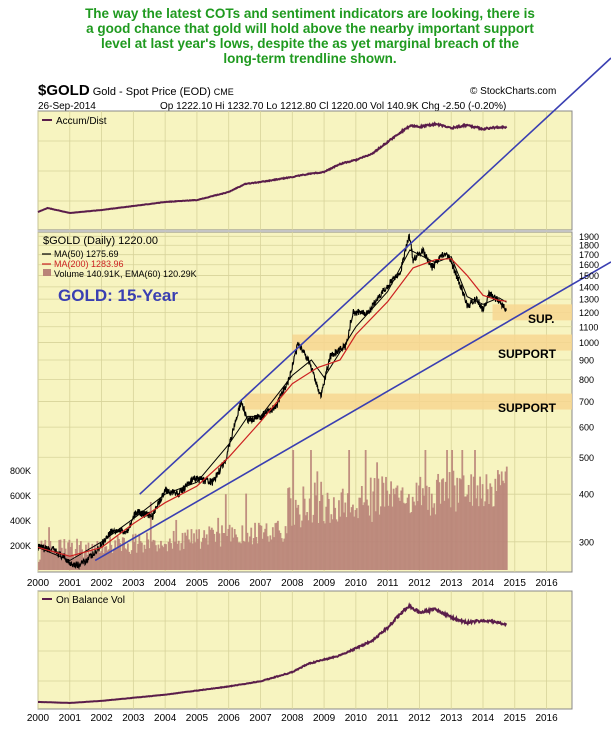 The width and height of the screenshot is (611, 734). Describe the element at coordinates (125, 274) in the screenshot. I see `volume-legend: Volume 140.91K, EMA(60) 120.29K` at that location.